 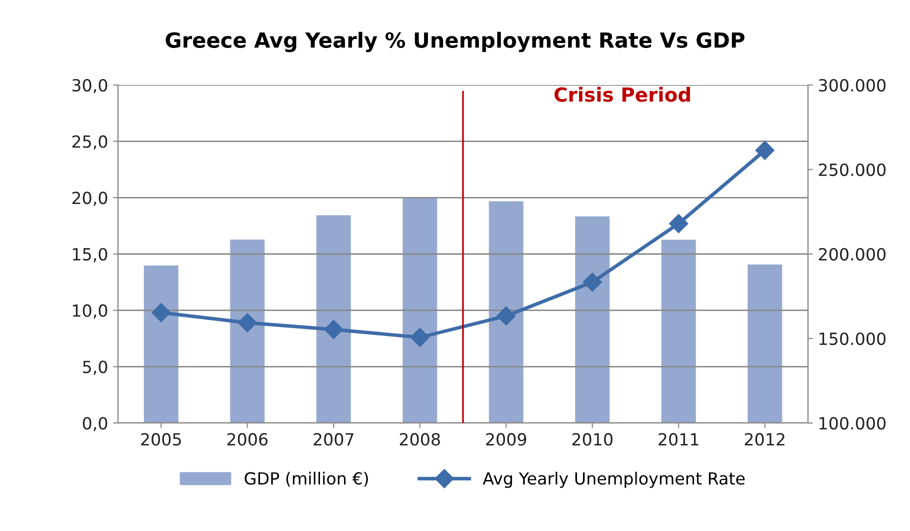 What do you see at coordinates (90, 142) in the screenshot?
I see `y-tick-label: 25,0` at bounding box center [90, 142].